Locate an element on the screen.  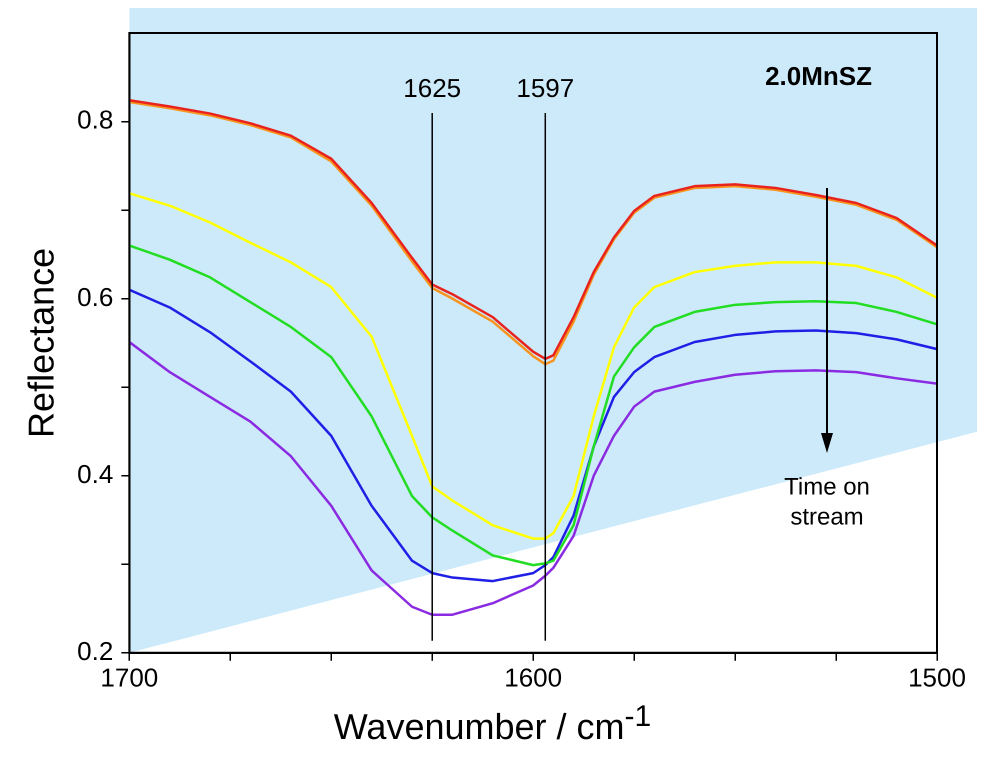
y-tick-label: 0.4 is located at coordinates (95, 473).